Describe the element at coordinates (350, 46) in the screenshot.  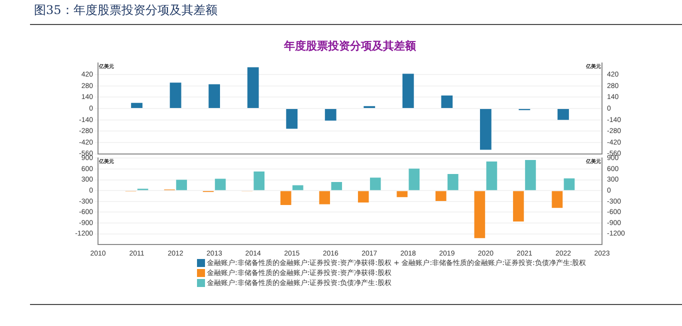
I see `chart-title: 年度股票投资分项及其差额` at that location.